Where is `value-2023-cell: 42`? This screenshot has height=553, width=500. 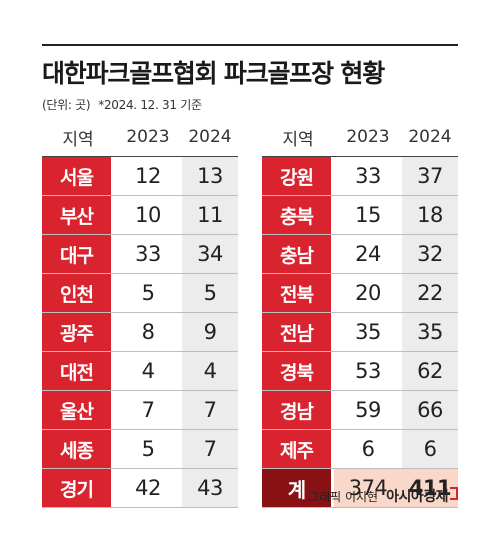 value-2023-cell: 42 is located at coordinates (148, 488).